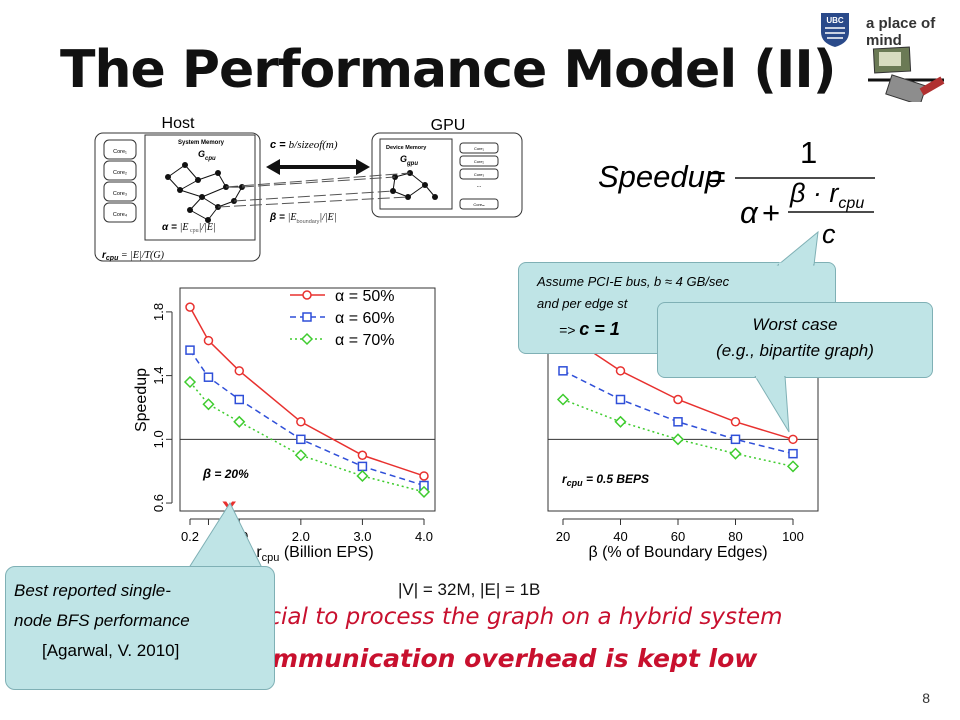 The height and width of the screenshot is (720, 960). What do you see at coordinates (102, 620) in the screenshot?
I see `best-line-2: node BFS performance` at bounding box center [102, 620].